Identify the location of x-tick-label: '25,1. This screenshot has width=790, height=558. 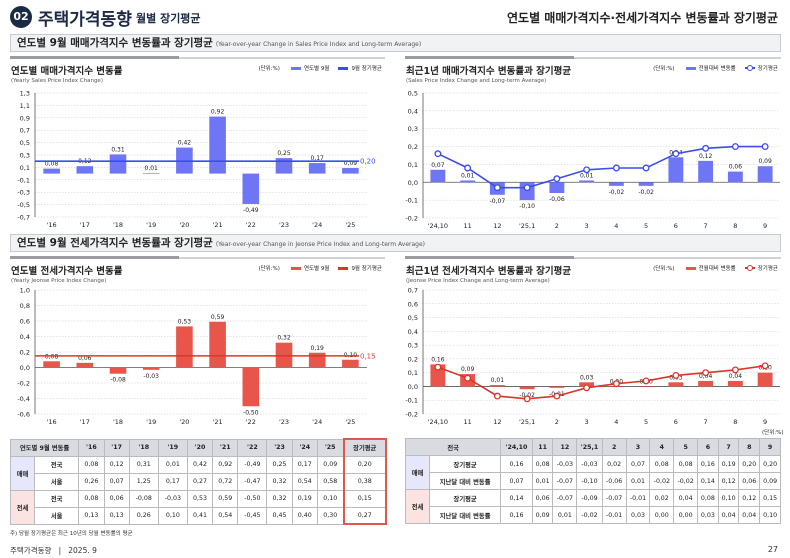
(527, 226).